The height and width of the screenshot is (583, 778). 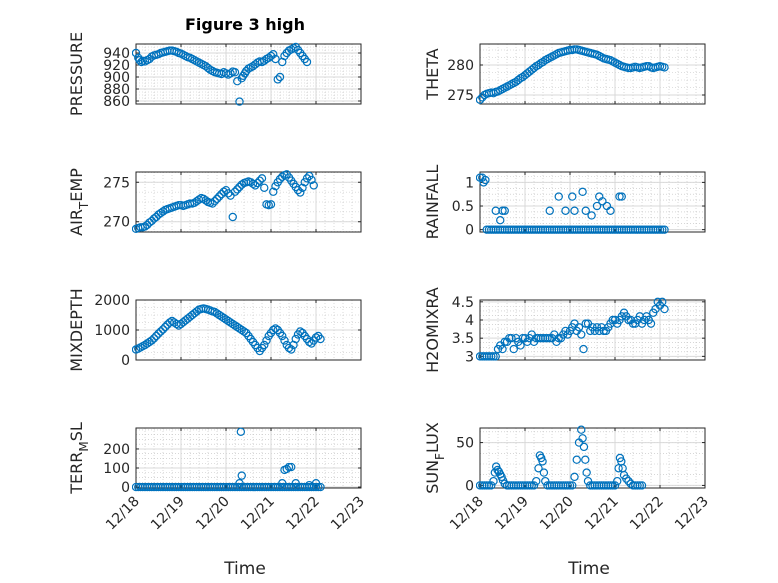 I want to click on y-axis-label-subscript: M, so click(x=84, y=446).